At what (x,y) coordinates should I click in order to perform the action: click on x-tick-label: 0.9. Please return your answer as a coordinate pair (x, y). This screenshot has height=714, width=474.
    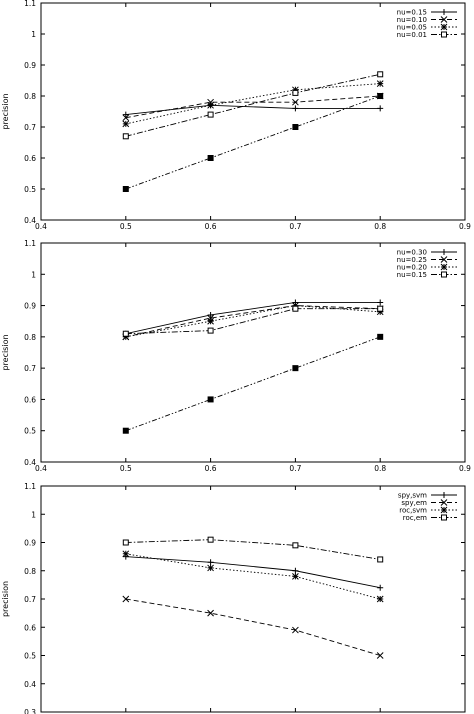
    Looking at the image, I should click on (465, 226).